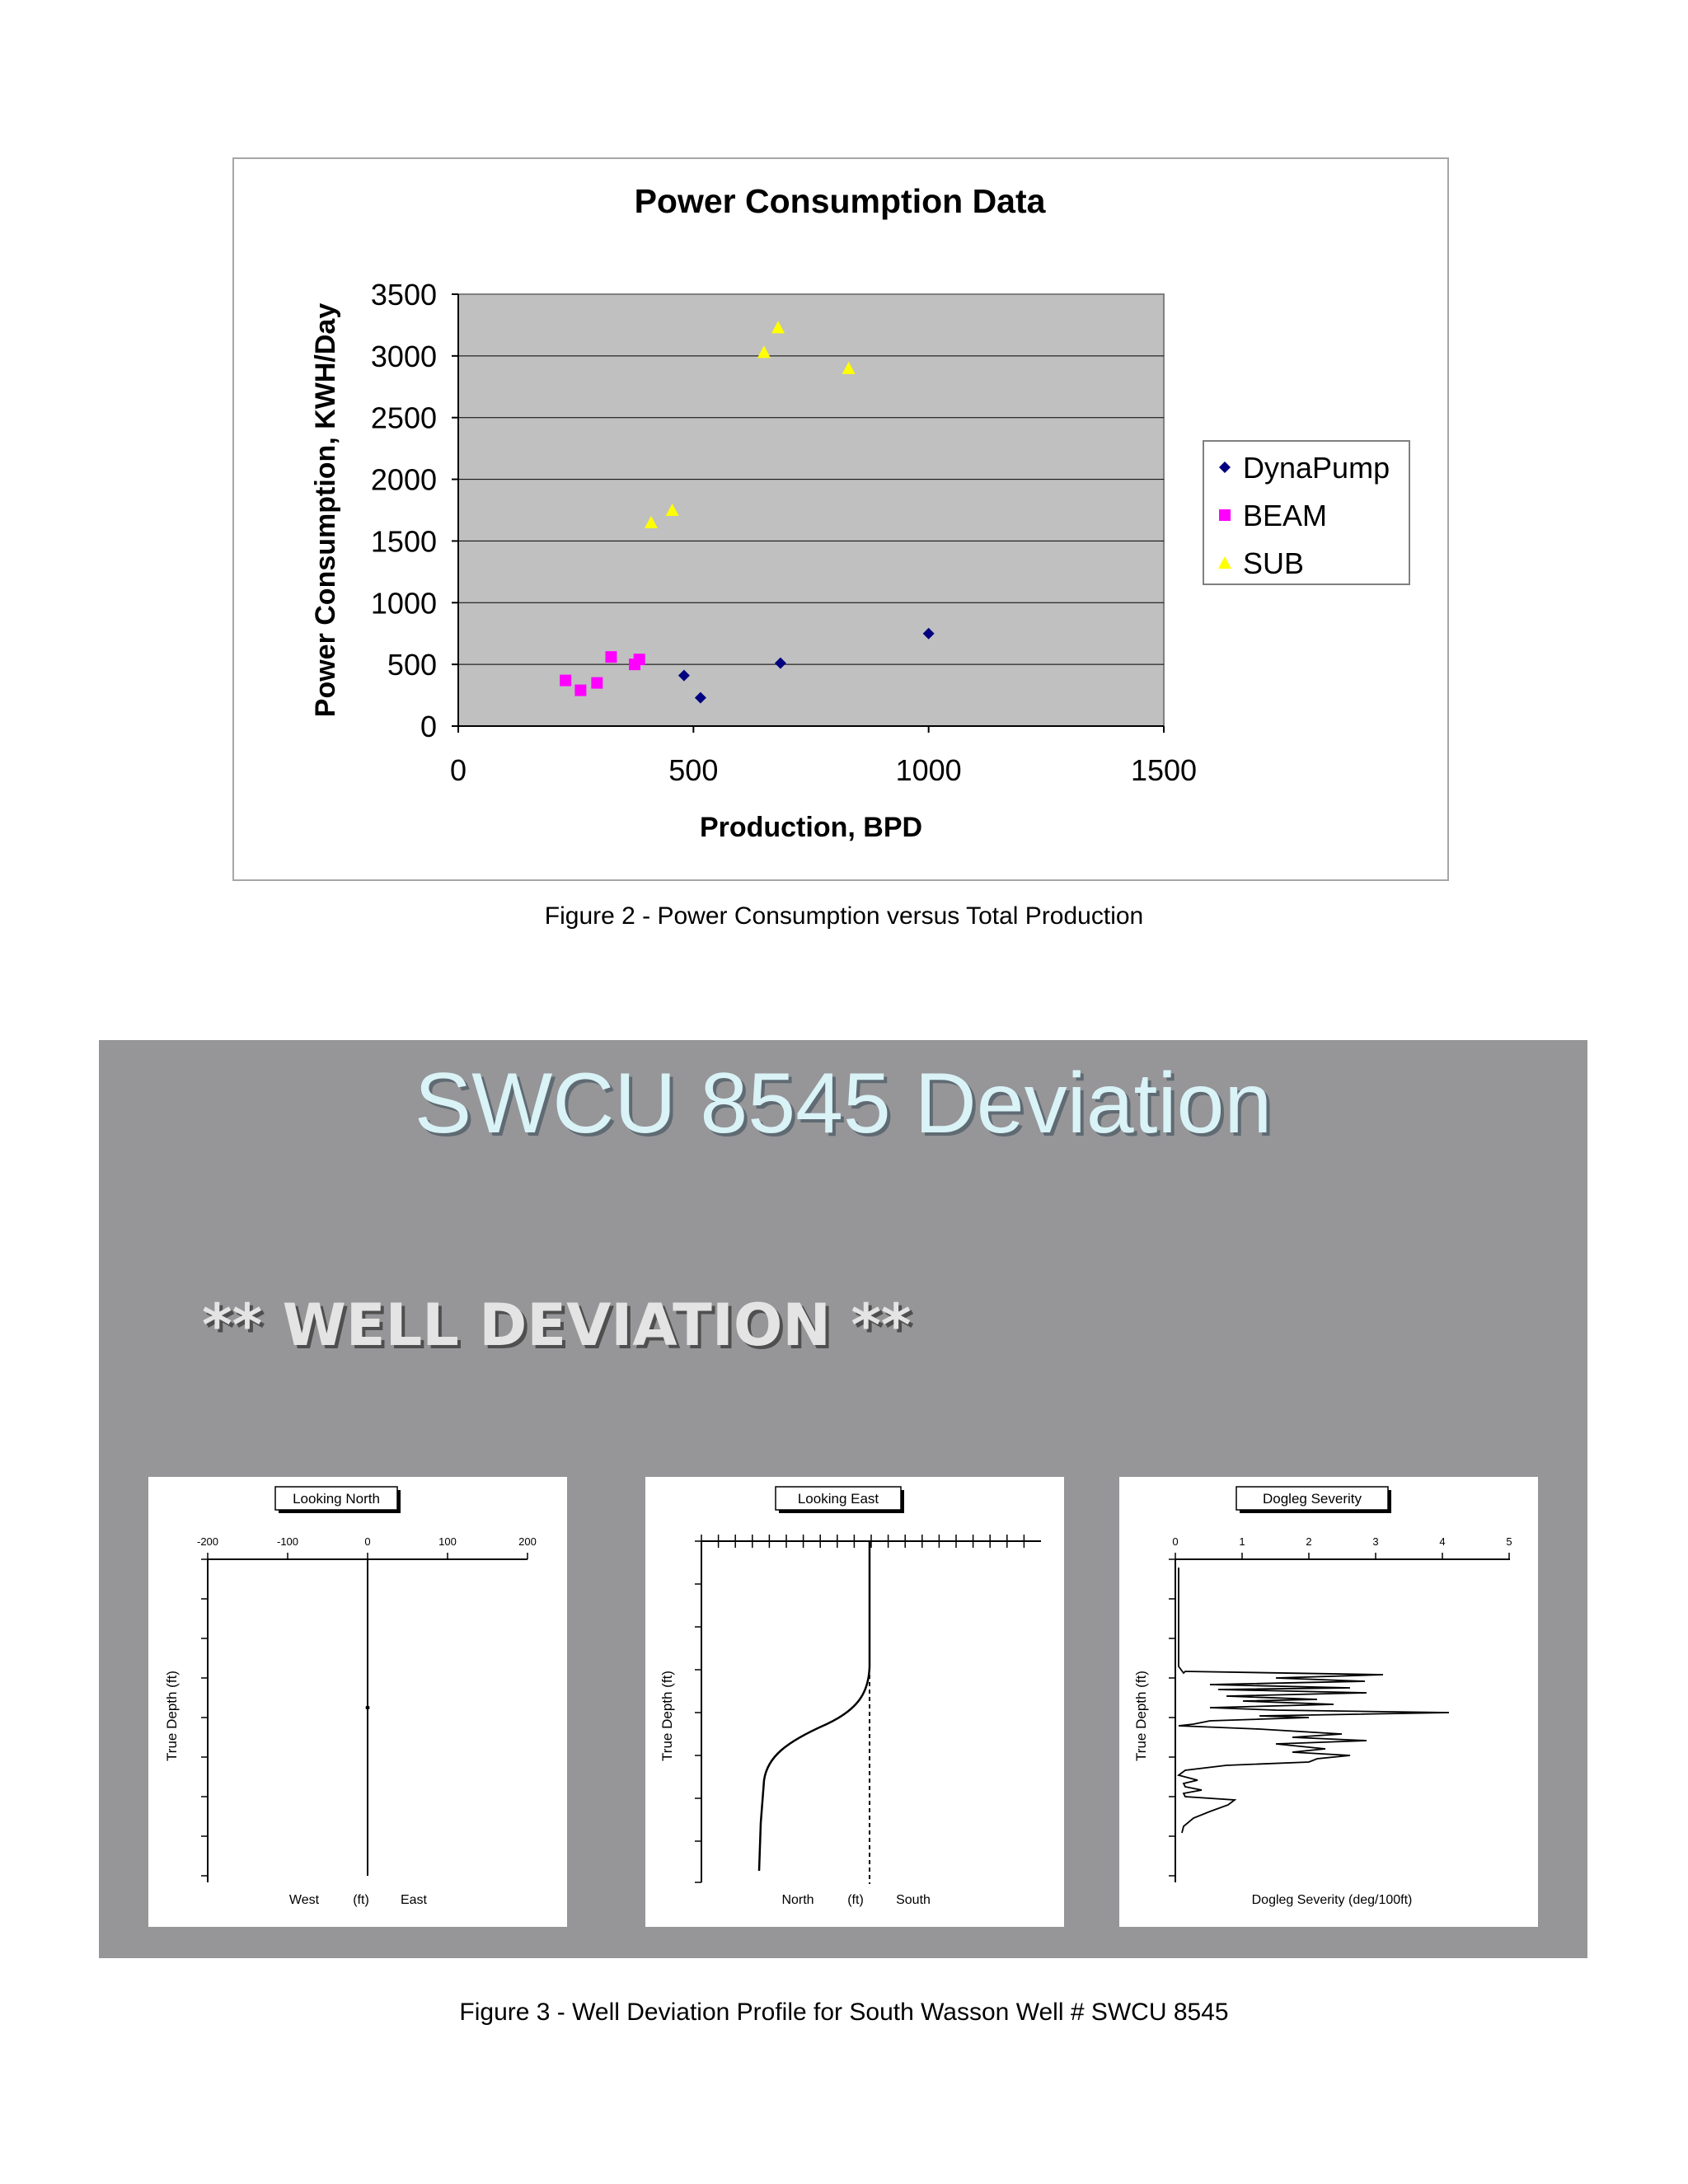  I want to click on y-tick-label: 1500, so click(404, 541).